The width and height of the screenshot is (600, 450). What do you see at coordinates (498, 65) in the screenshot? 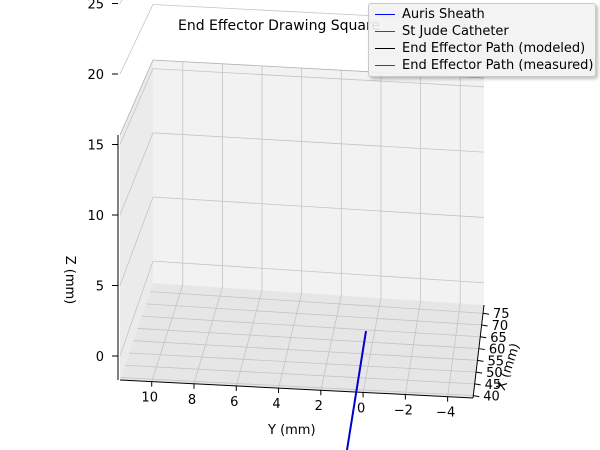
I see `legend-label: End Effector Path (measured)` at bounding box center [498, 65].